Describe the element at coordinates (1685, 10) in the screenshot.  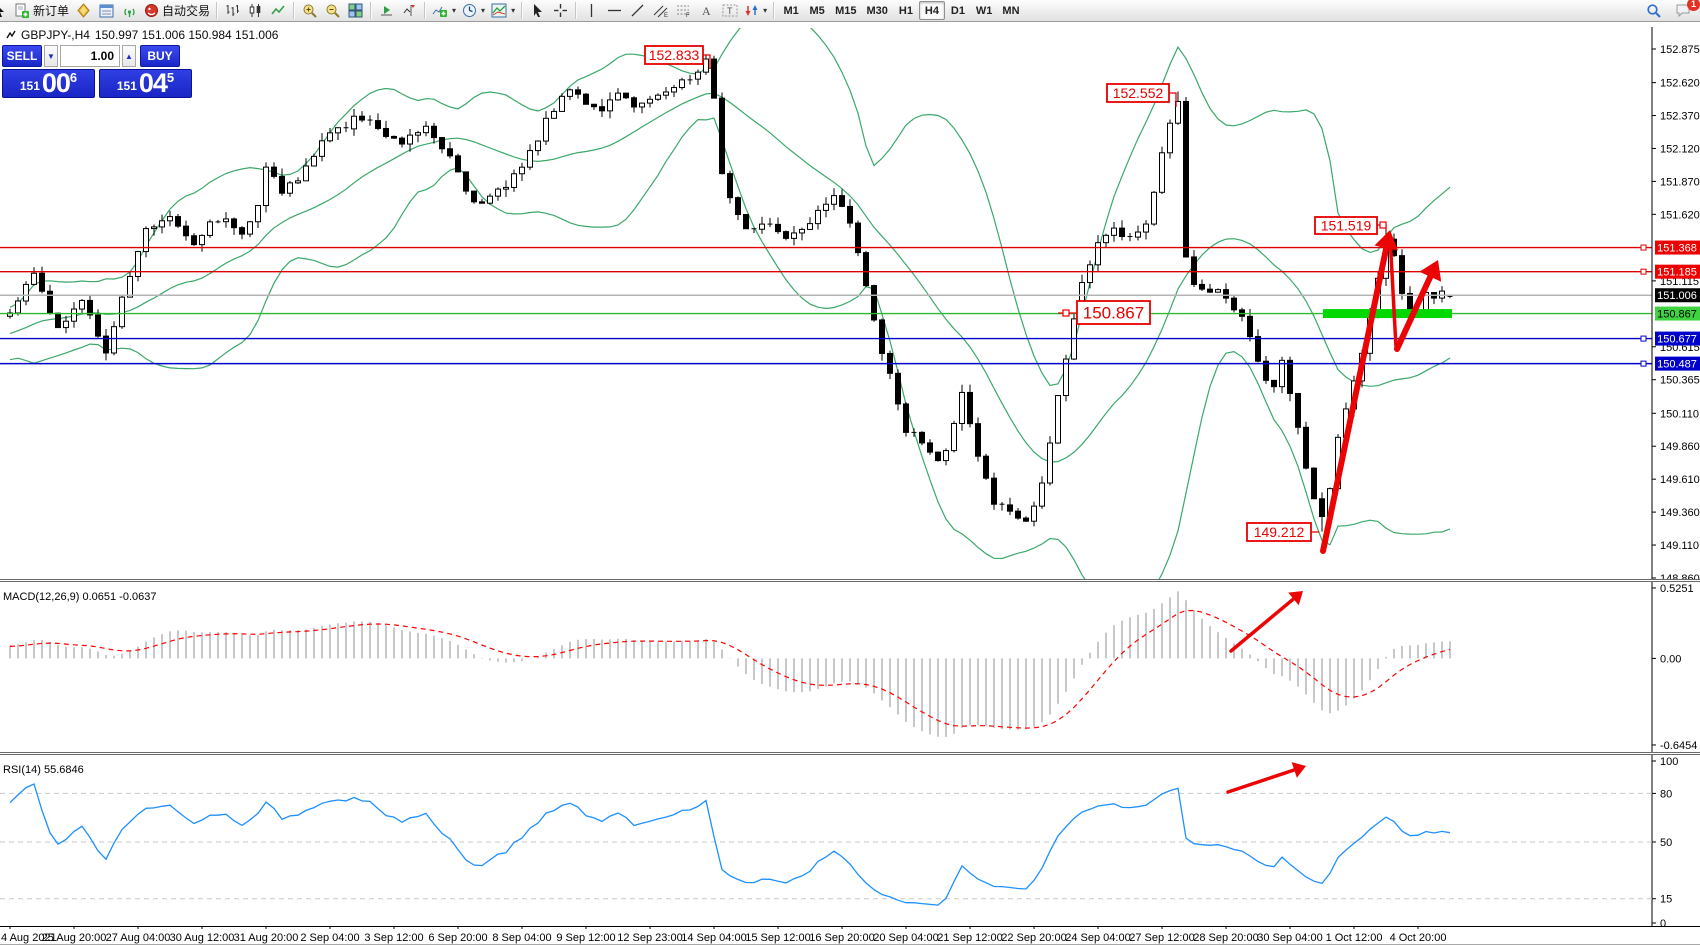
I see `notifications-button: 1` at that location.